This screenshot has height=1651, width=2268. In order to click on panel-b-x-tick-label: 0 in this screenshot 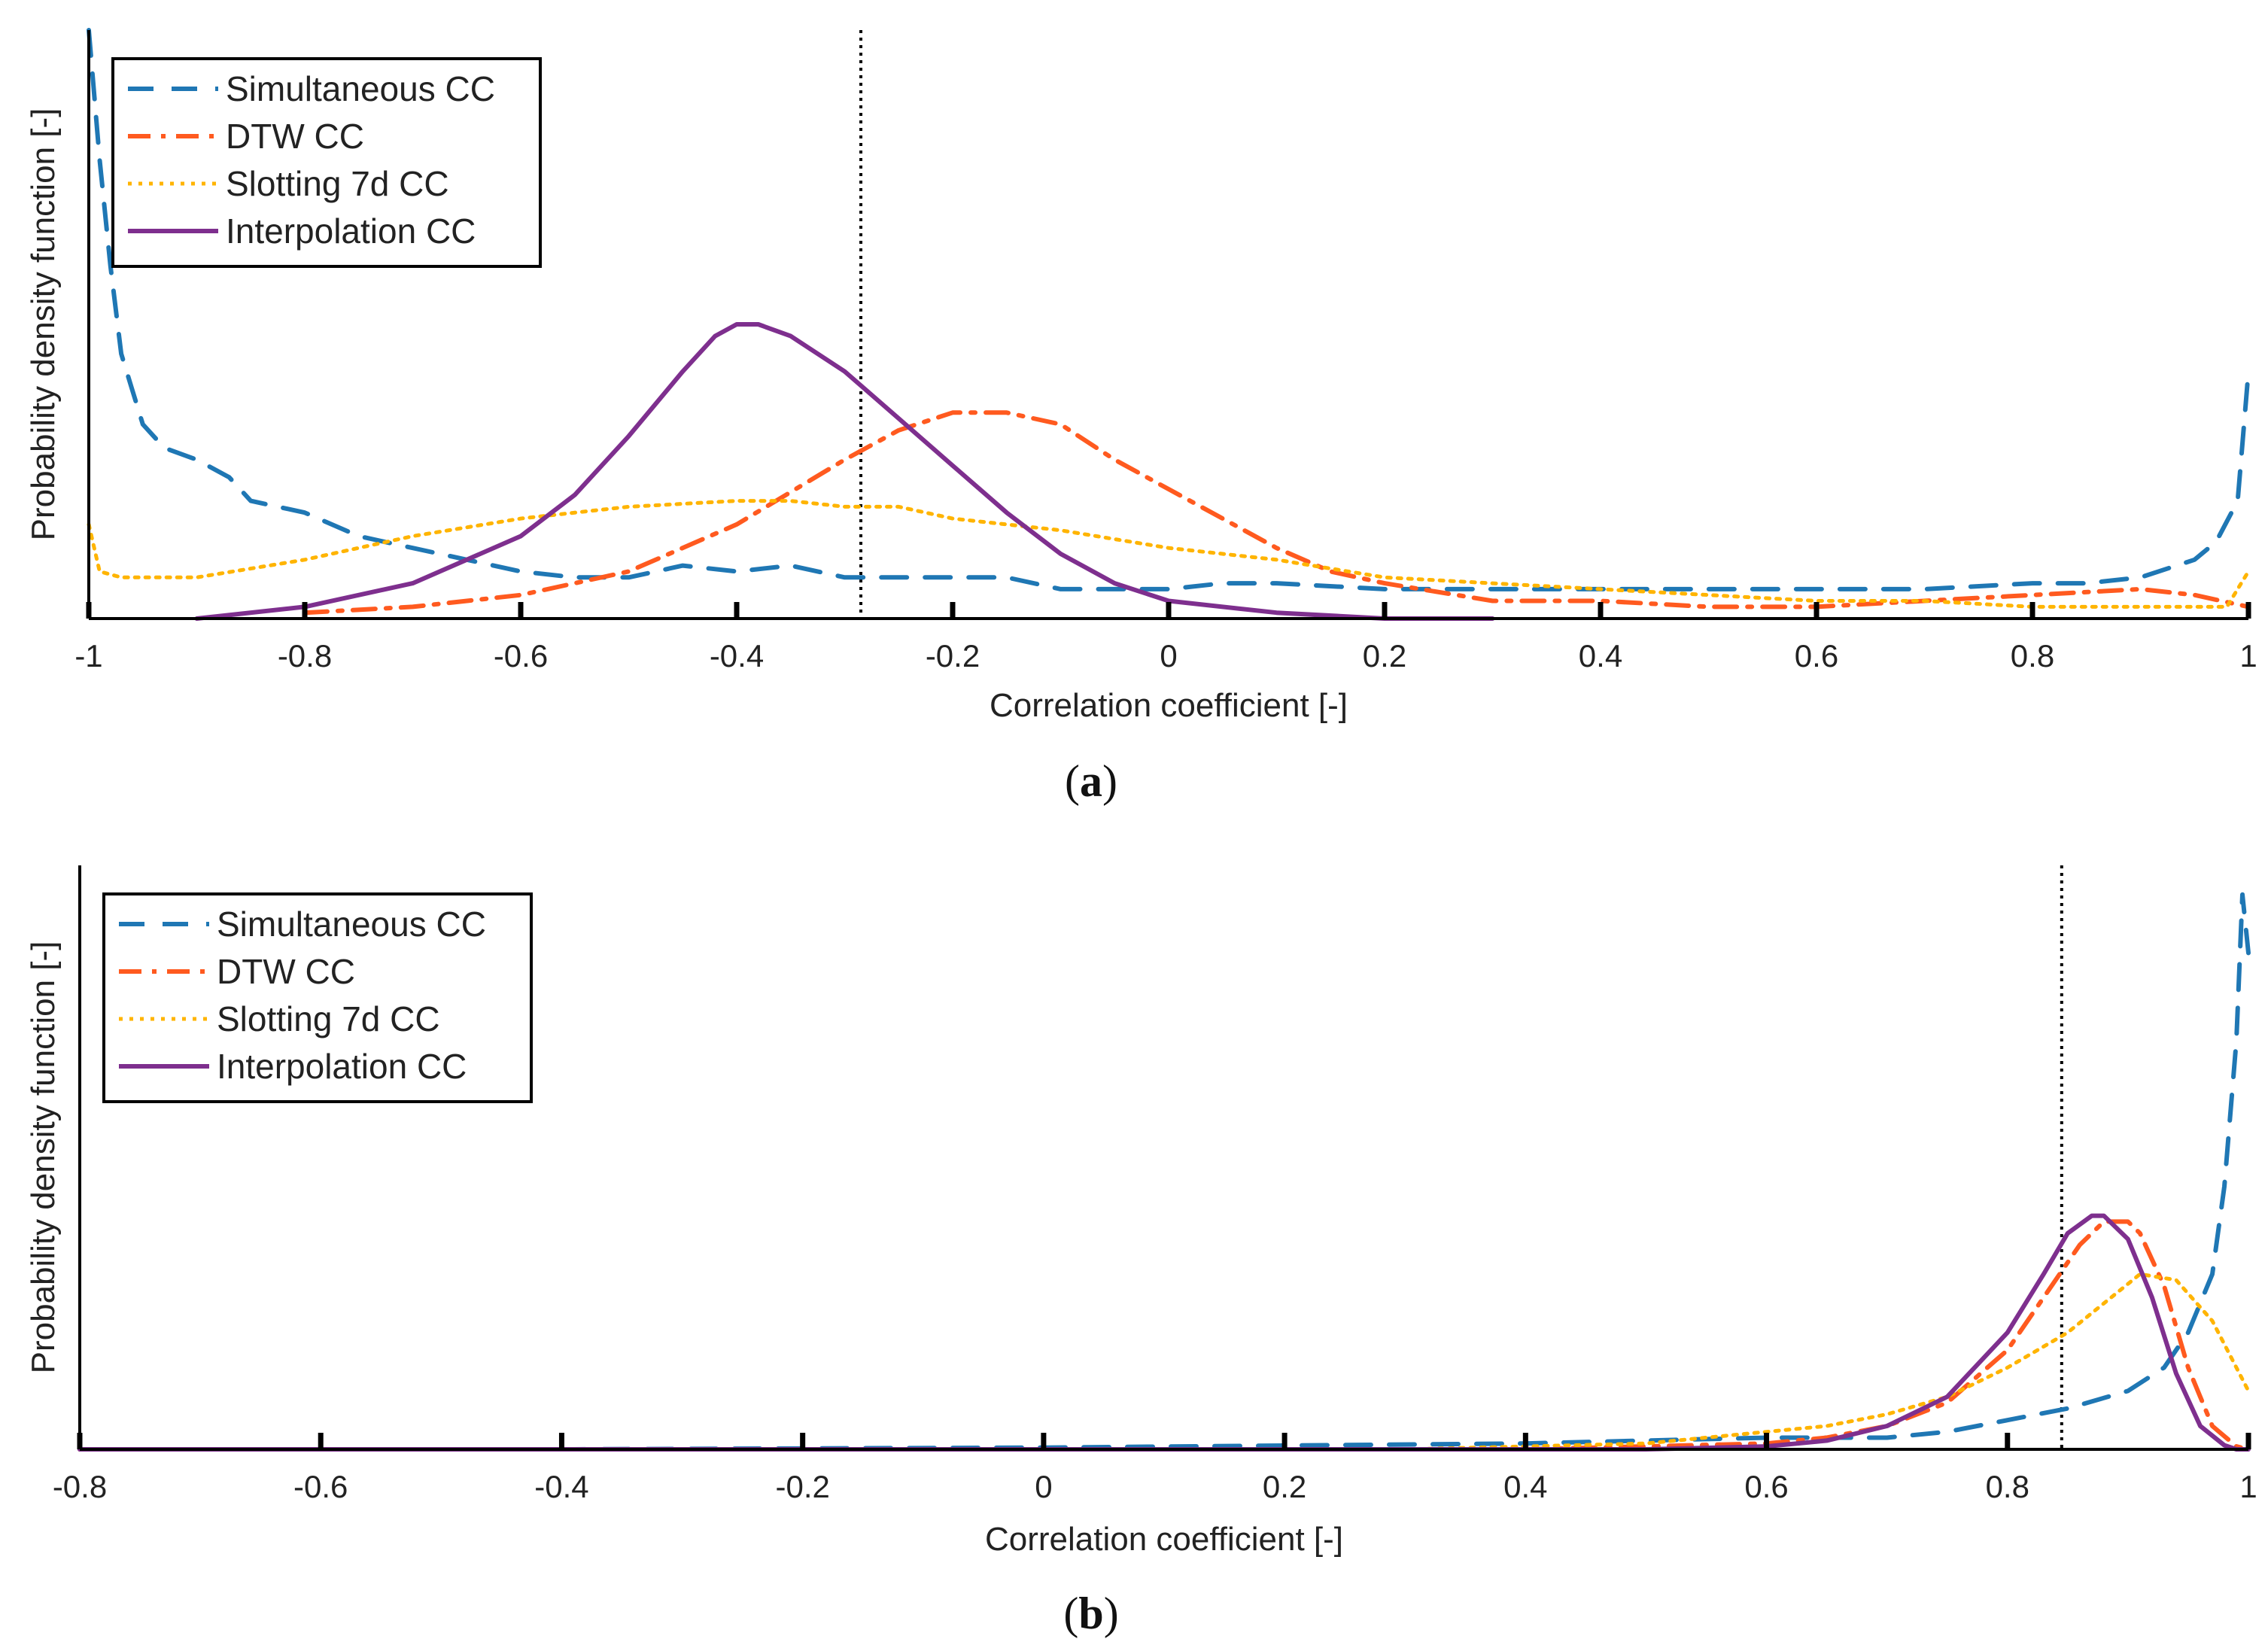, I will do `click(1044, 1486)`.